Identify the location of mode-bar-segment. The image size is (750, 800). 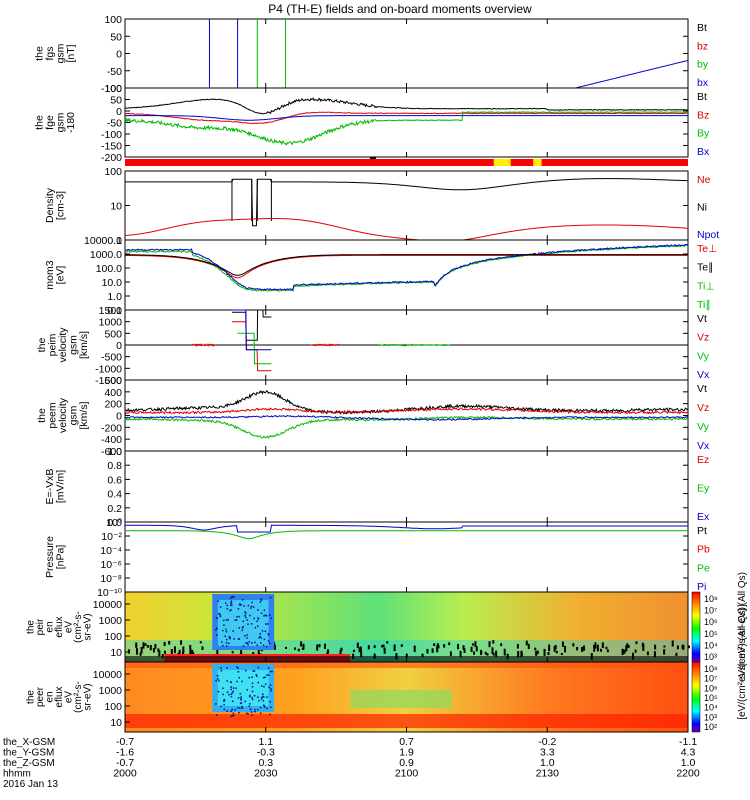
(537, 162).